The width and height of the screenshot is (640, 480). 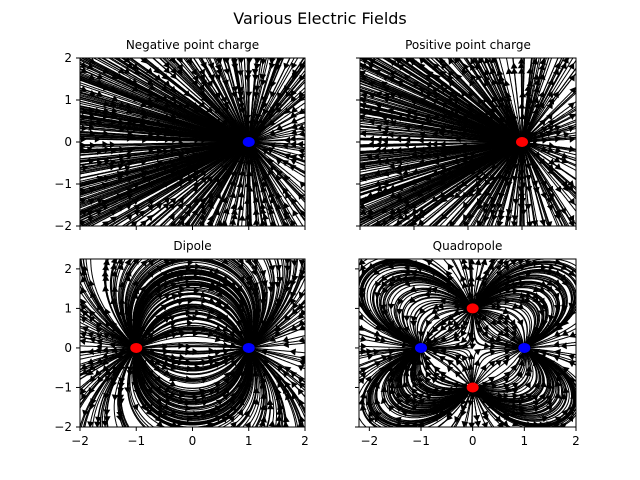 What do you see at coordinates (524, 347) in the screenshot?
I see `negative-charge-marker` at bounding box center [524, 347].